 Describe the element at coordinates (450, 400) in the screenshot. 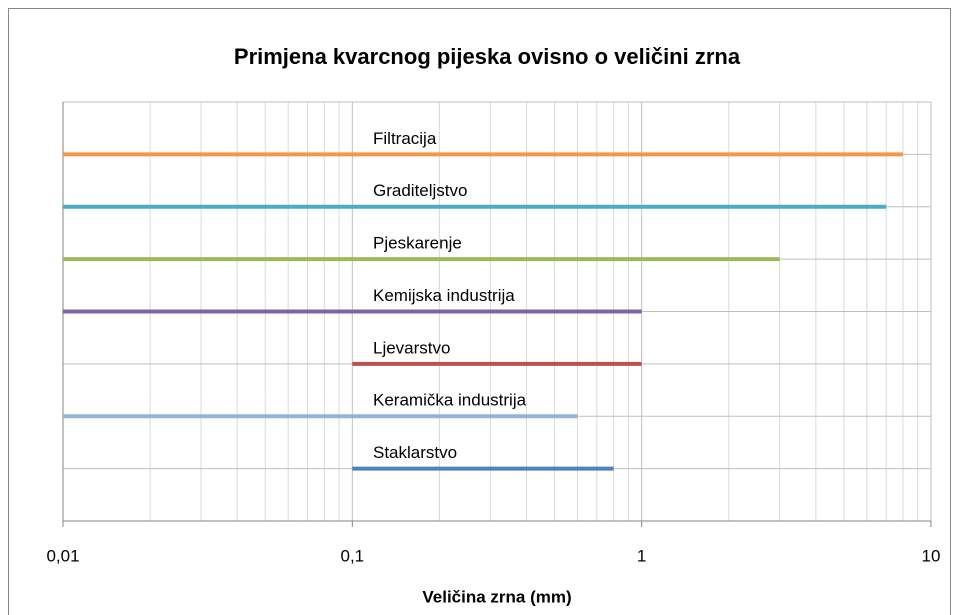

I see `series-label: Keramička industrija` at that location.